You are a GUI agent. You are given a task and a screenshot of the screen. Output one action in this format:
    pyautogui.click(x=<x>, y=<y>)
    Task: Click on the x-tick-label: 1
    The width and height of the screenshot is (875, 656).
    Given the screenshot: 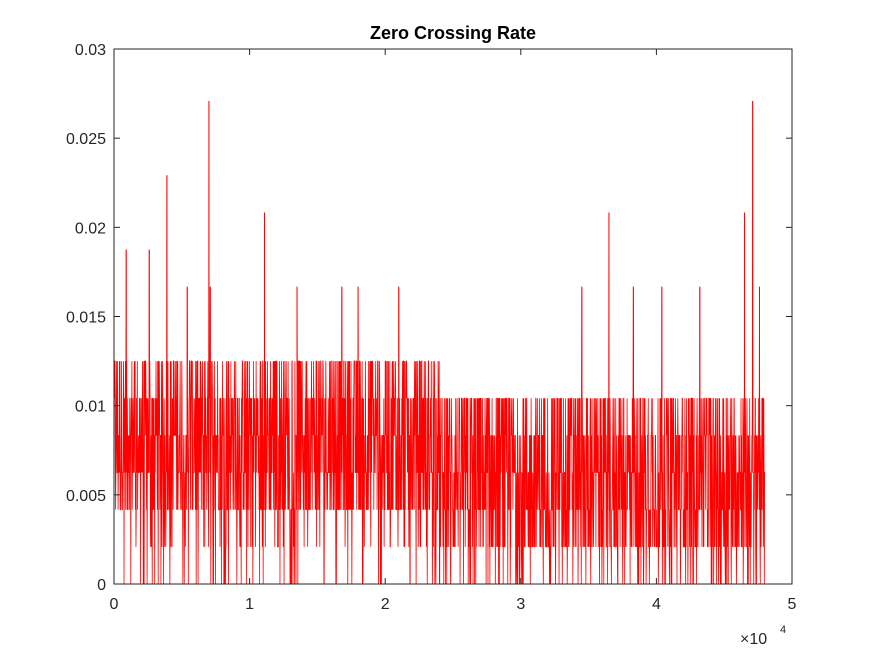 What is the action you would take?
    pyautogui.click(x=249, y=604)
    